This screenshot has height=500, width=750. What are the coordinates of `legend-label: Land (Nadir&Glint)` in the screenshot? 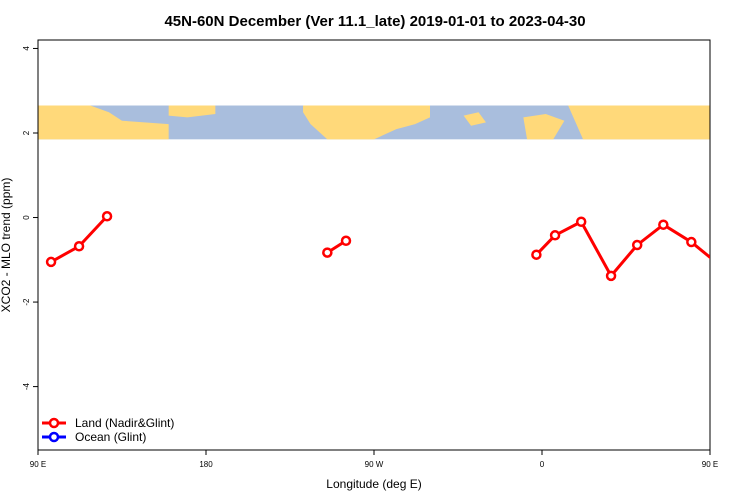 It's located at (124, 423).